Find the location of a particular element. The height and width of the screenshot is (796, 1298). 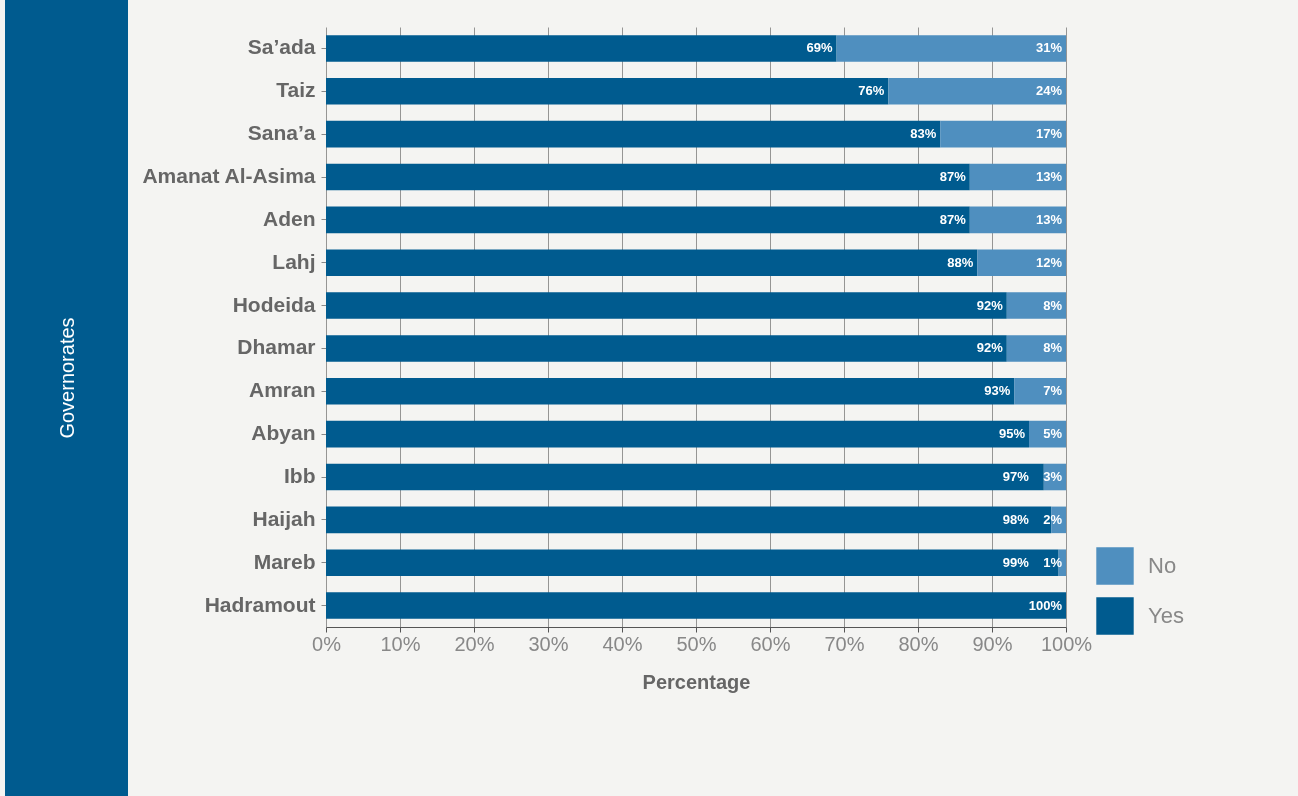

y-tick-label: Amanat Al-Asima is located at coordinates (229, 175).